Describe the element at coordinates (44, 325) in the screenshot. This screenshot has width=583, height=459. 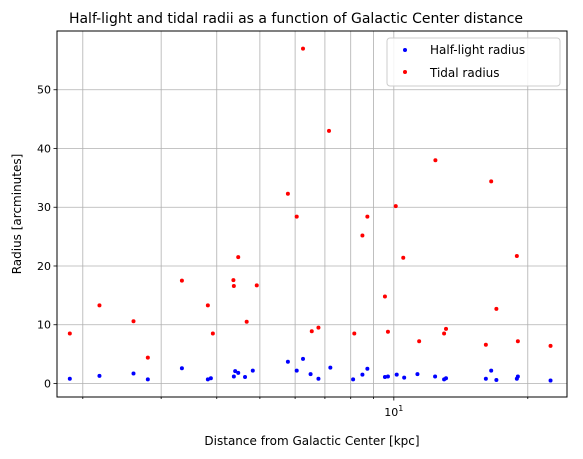
I see `y-tick-label: 10` at that location.